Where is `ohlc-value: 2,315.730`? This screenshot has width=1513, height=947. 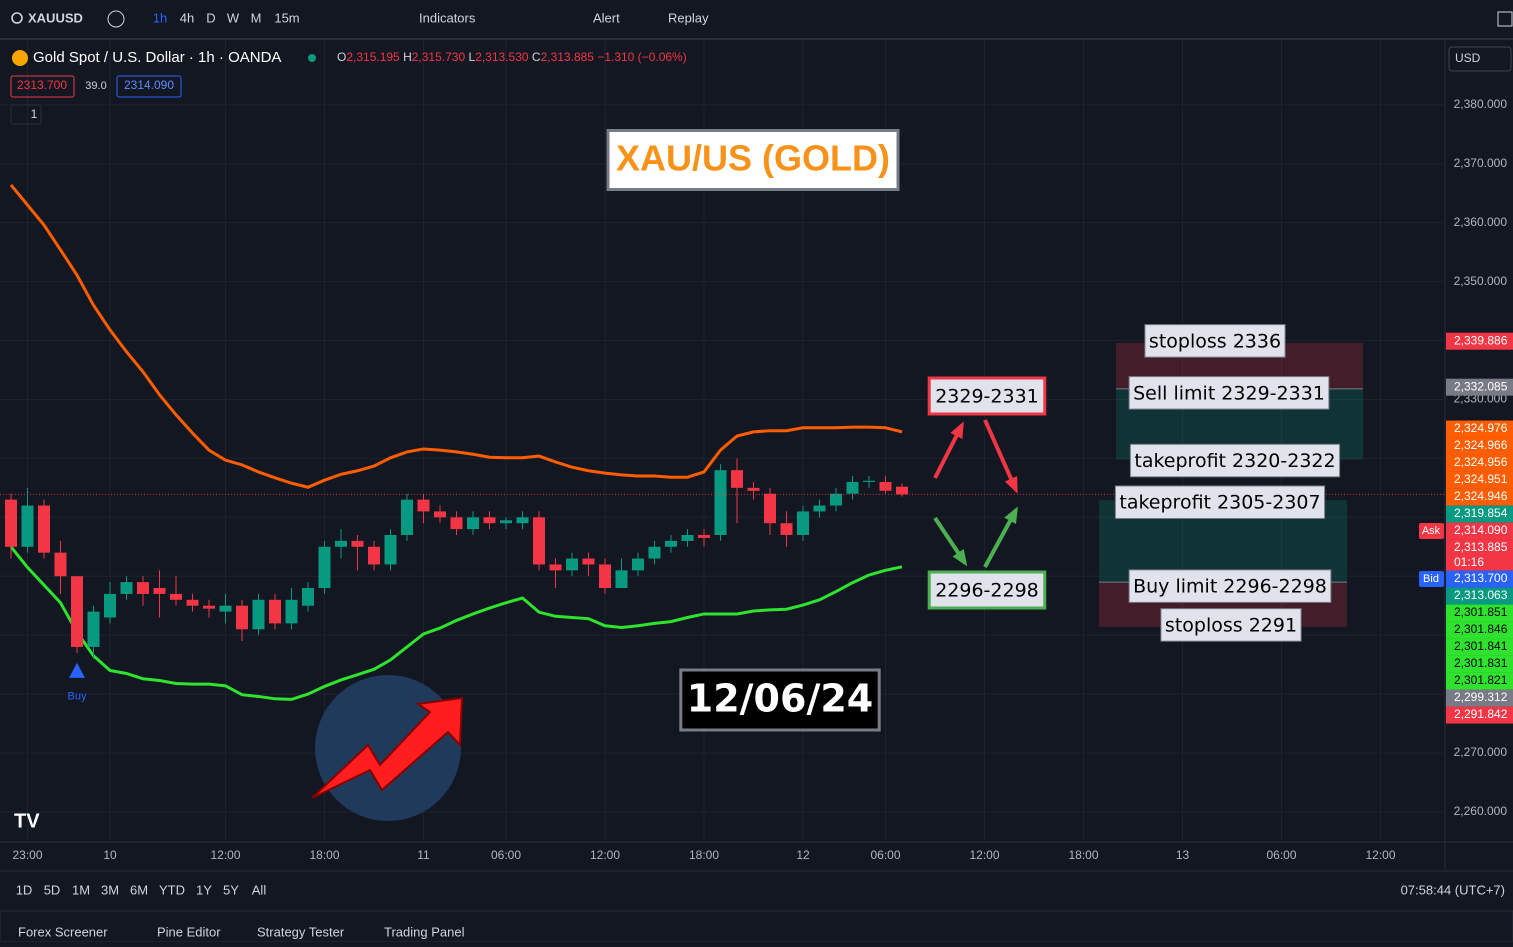 ohlc-value: 2,315.730 is located at coordinates (439, 57).